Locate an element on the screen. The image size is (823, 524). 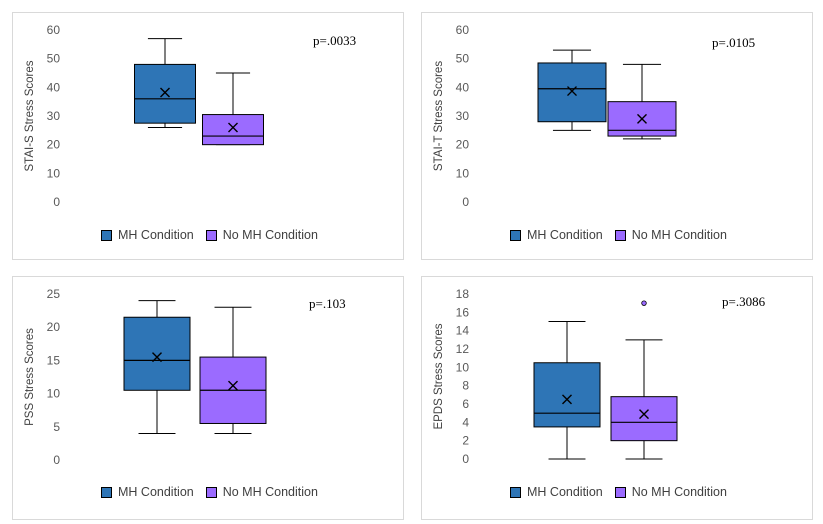
y-tick-label: 18 is located at coordinates (463, 294).